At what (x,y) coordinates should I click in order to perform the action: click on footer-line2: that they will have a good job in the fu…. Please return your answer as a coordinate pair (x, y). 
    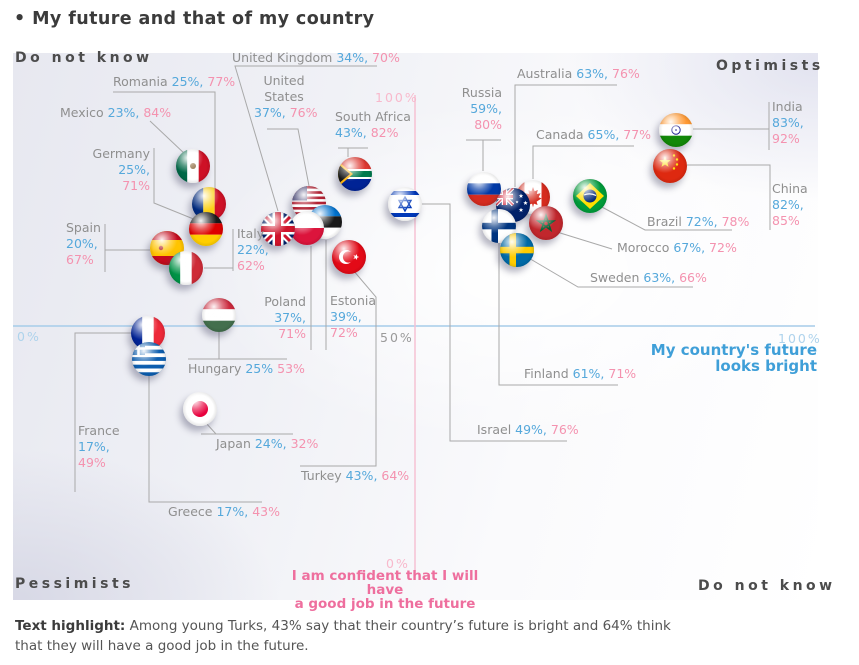
    Looking at the image, I should click on (162, 646).